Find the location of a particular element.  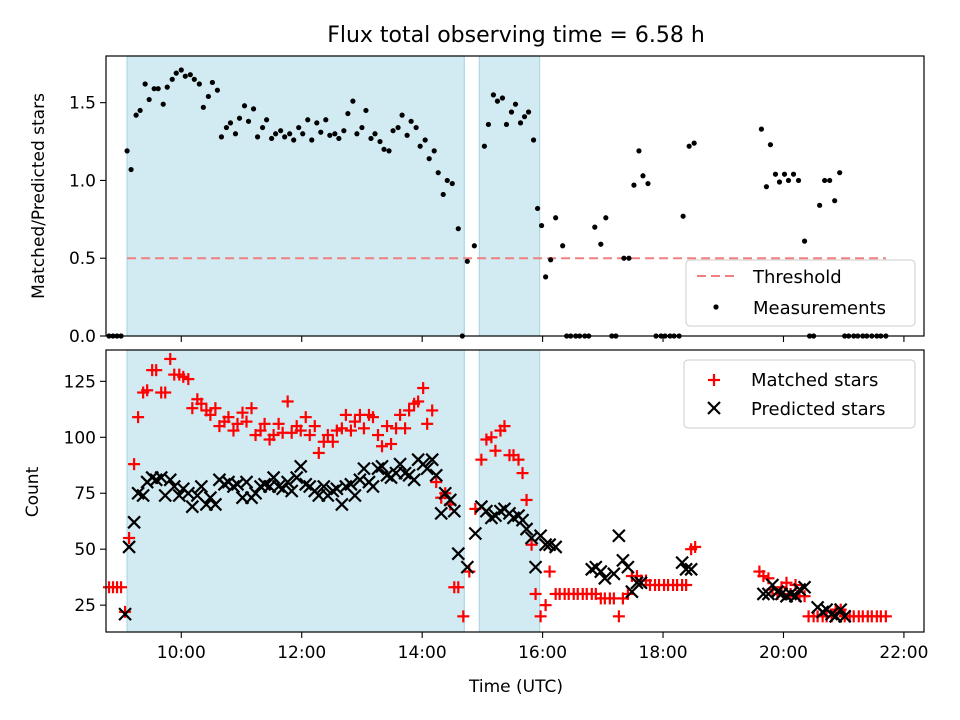

predicted-legend-swatch is located at coordinates (714, 408).